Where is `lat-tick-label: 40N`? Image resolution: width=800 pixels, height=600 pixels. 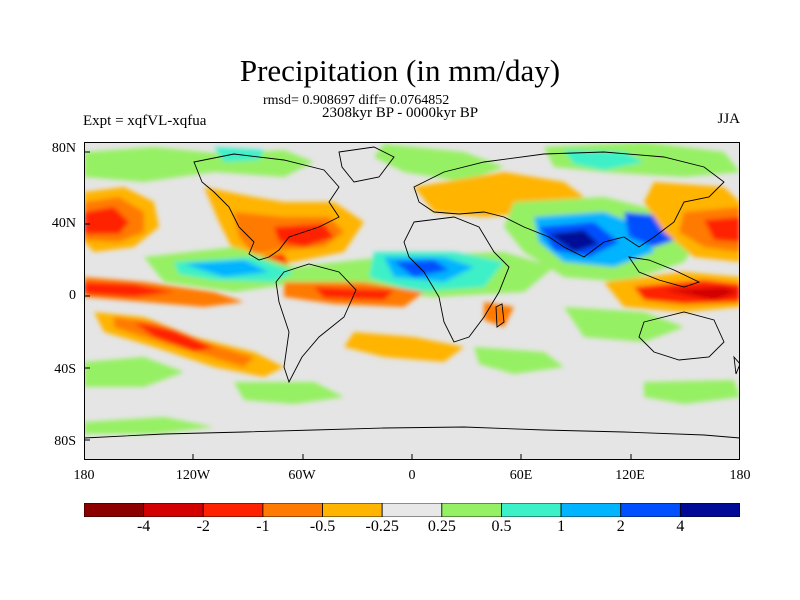 lat-tick-label: 40N is located at coordinates (63, 223).